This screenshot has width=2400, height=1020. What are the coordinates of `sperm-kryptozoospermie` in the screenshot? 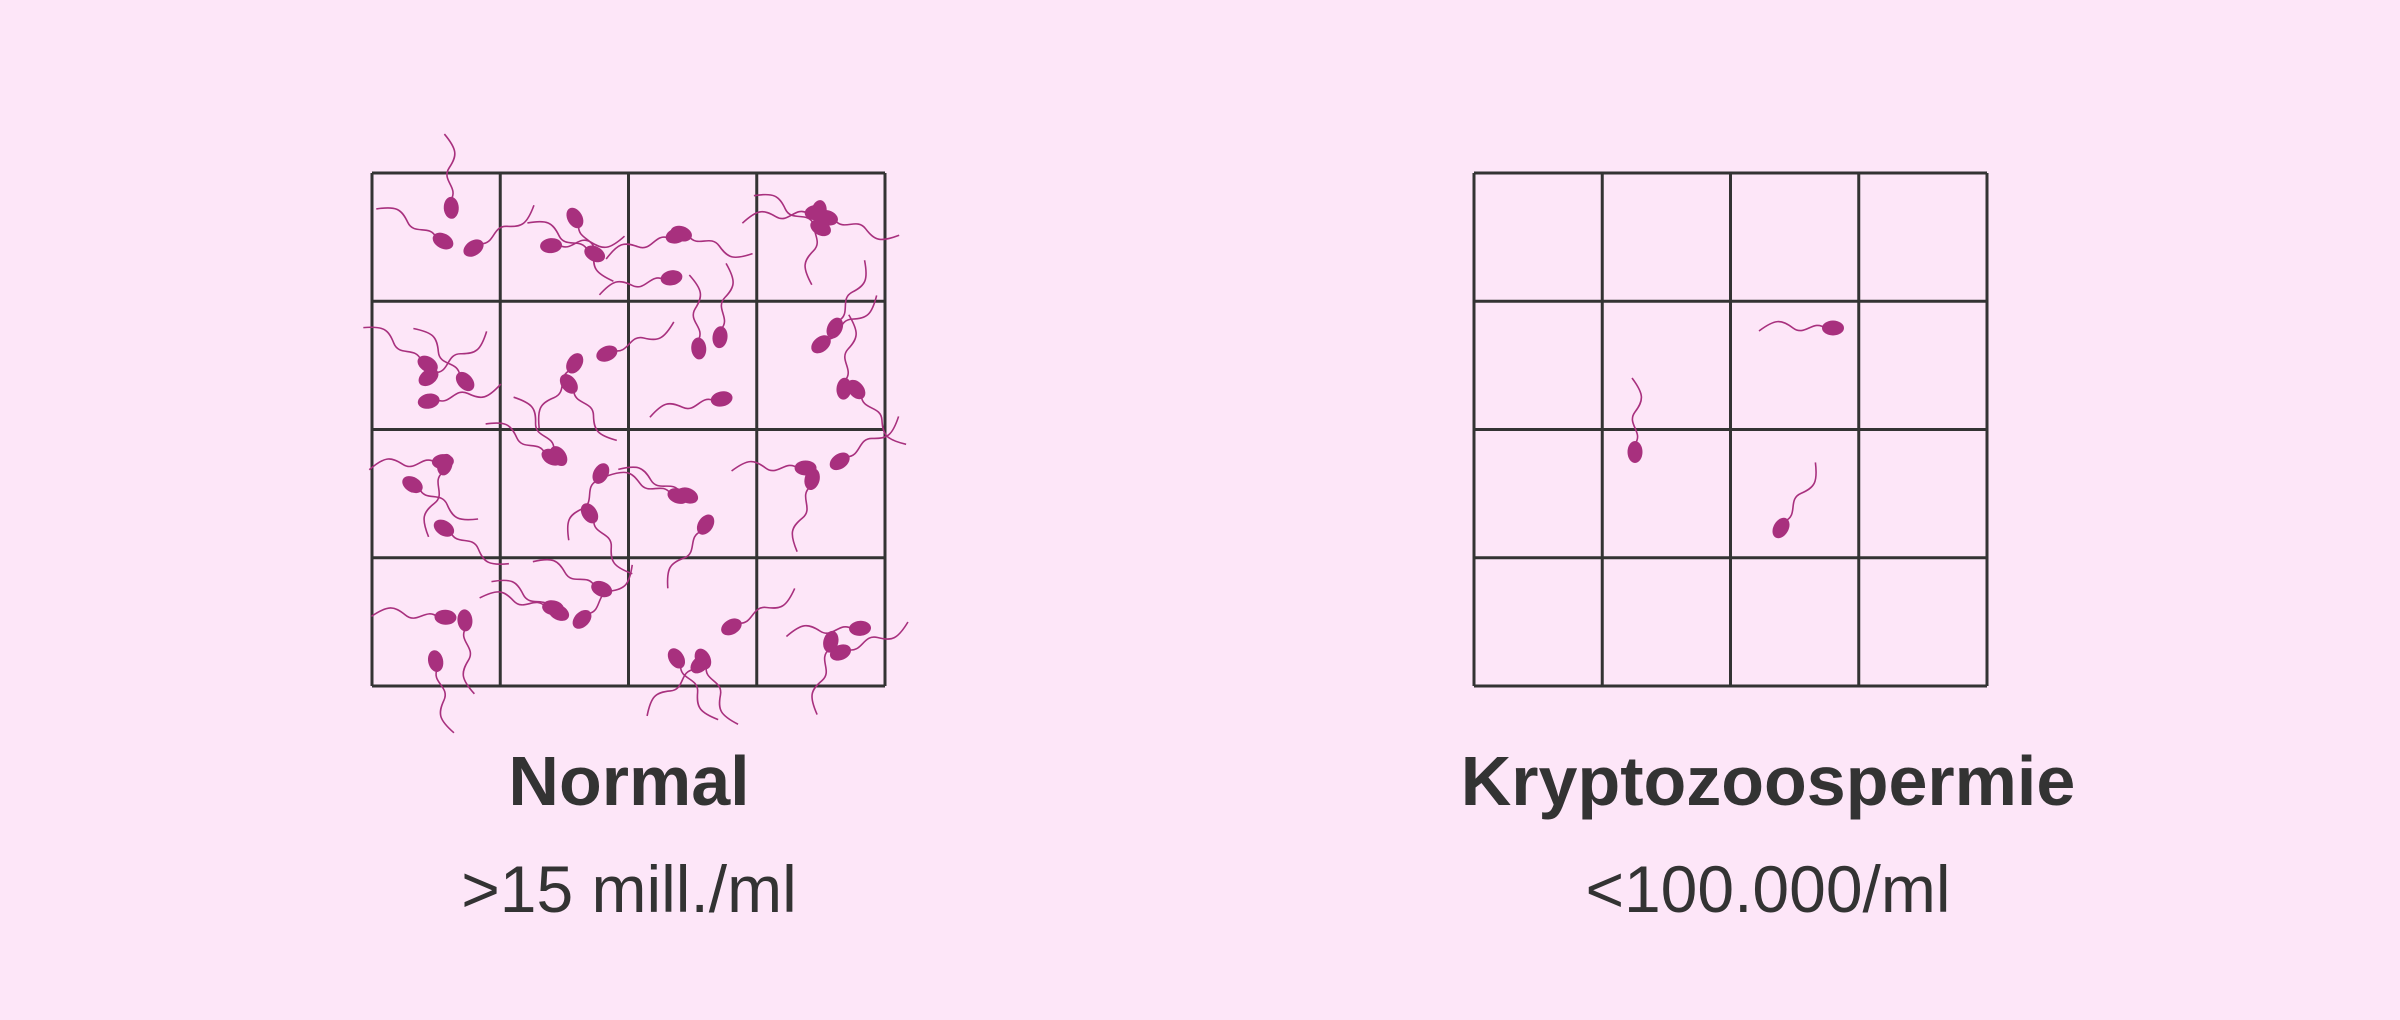 It's located at (1735, 429).